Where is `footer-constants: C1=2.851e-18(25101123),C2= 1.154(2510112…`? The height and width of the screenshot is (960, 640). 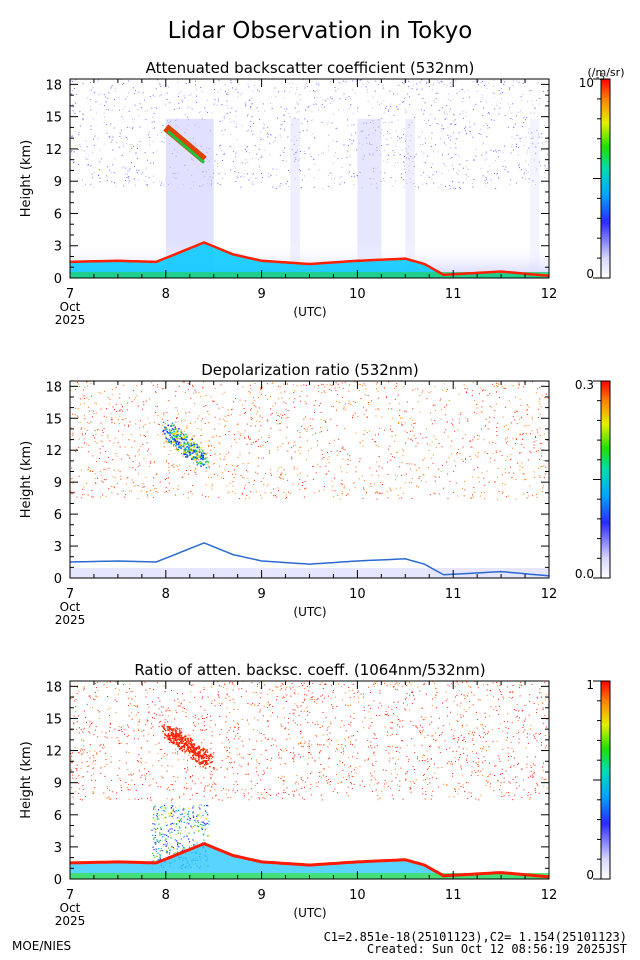 footer-constants: C1=2.851e-18(25101123),C2= 1.154(2510112… is located at coordinates (475, 937).